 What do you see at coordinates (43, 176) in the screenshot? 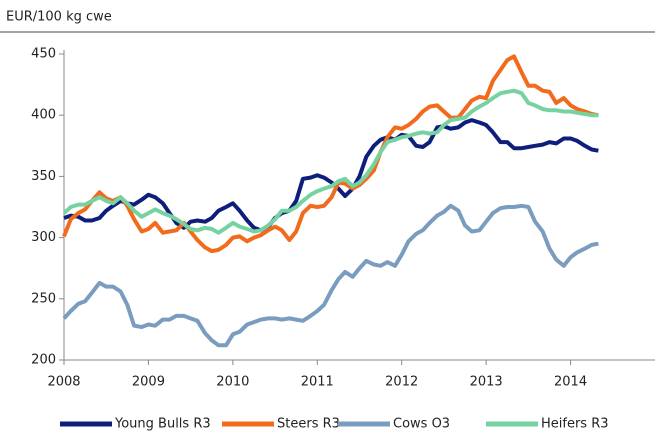
I see `y-tick-label: 350` at bounding box center [43, 176].